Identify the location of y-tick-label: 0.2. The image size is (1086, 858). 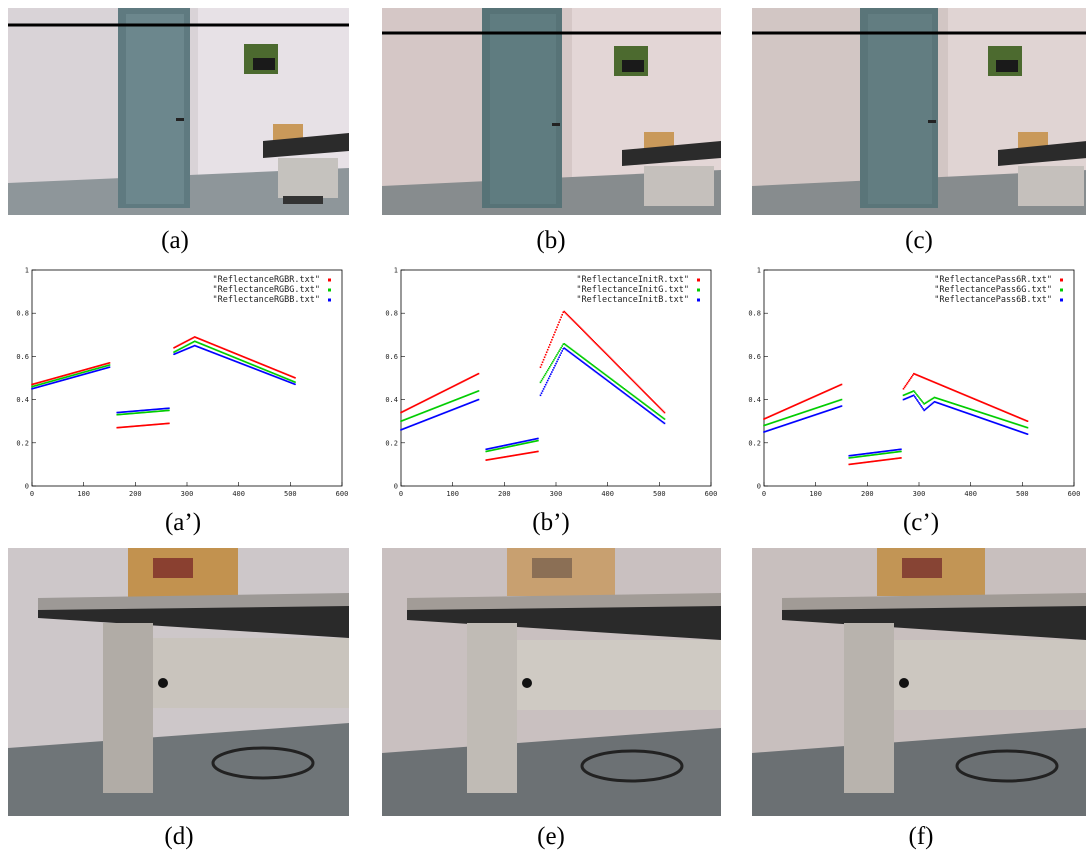
(22, 443).